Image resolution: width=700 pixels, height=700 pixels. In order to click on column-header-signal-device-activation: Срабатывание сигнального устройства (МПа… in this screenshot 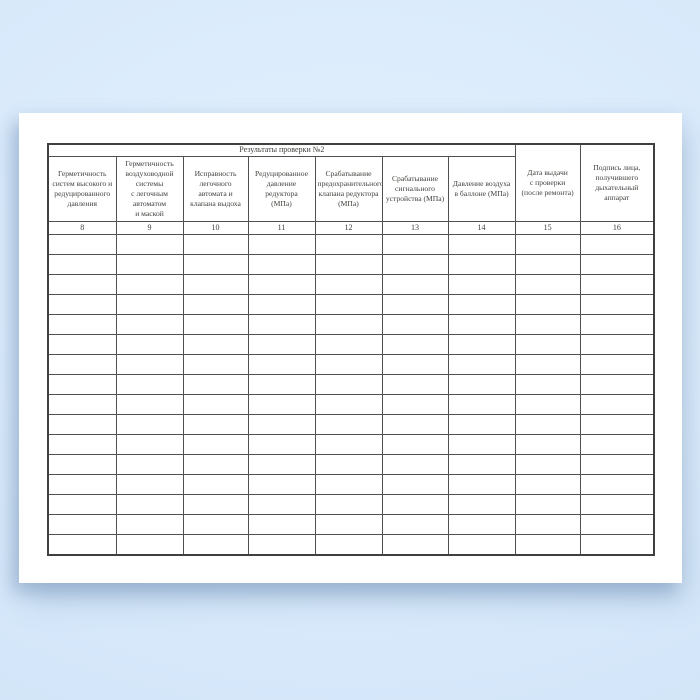, I will do `click(415, 189)`.